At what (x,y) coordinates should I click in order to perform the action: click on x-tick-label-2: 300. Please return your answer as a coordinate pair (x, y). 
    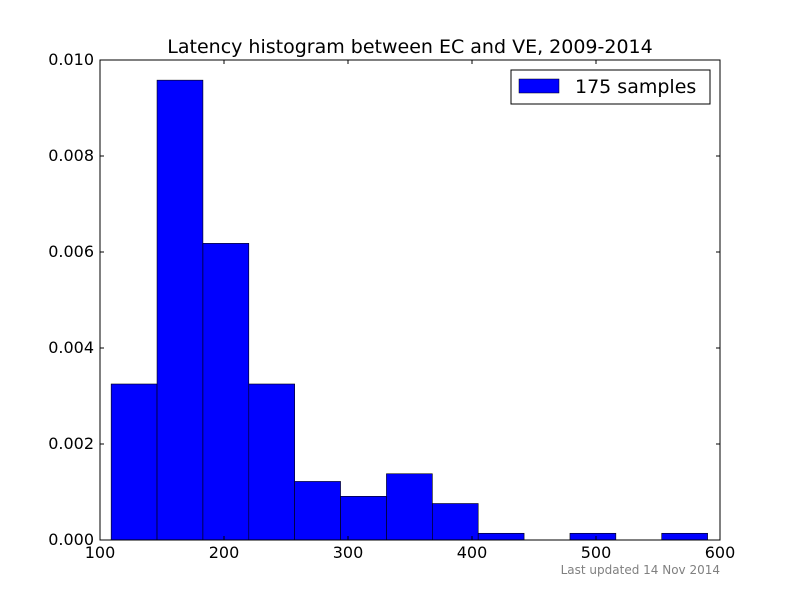
    Looking at the image, I should click on (348, 552).